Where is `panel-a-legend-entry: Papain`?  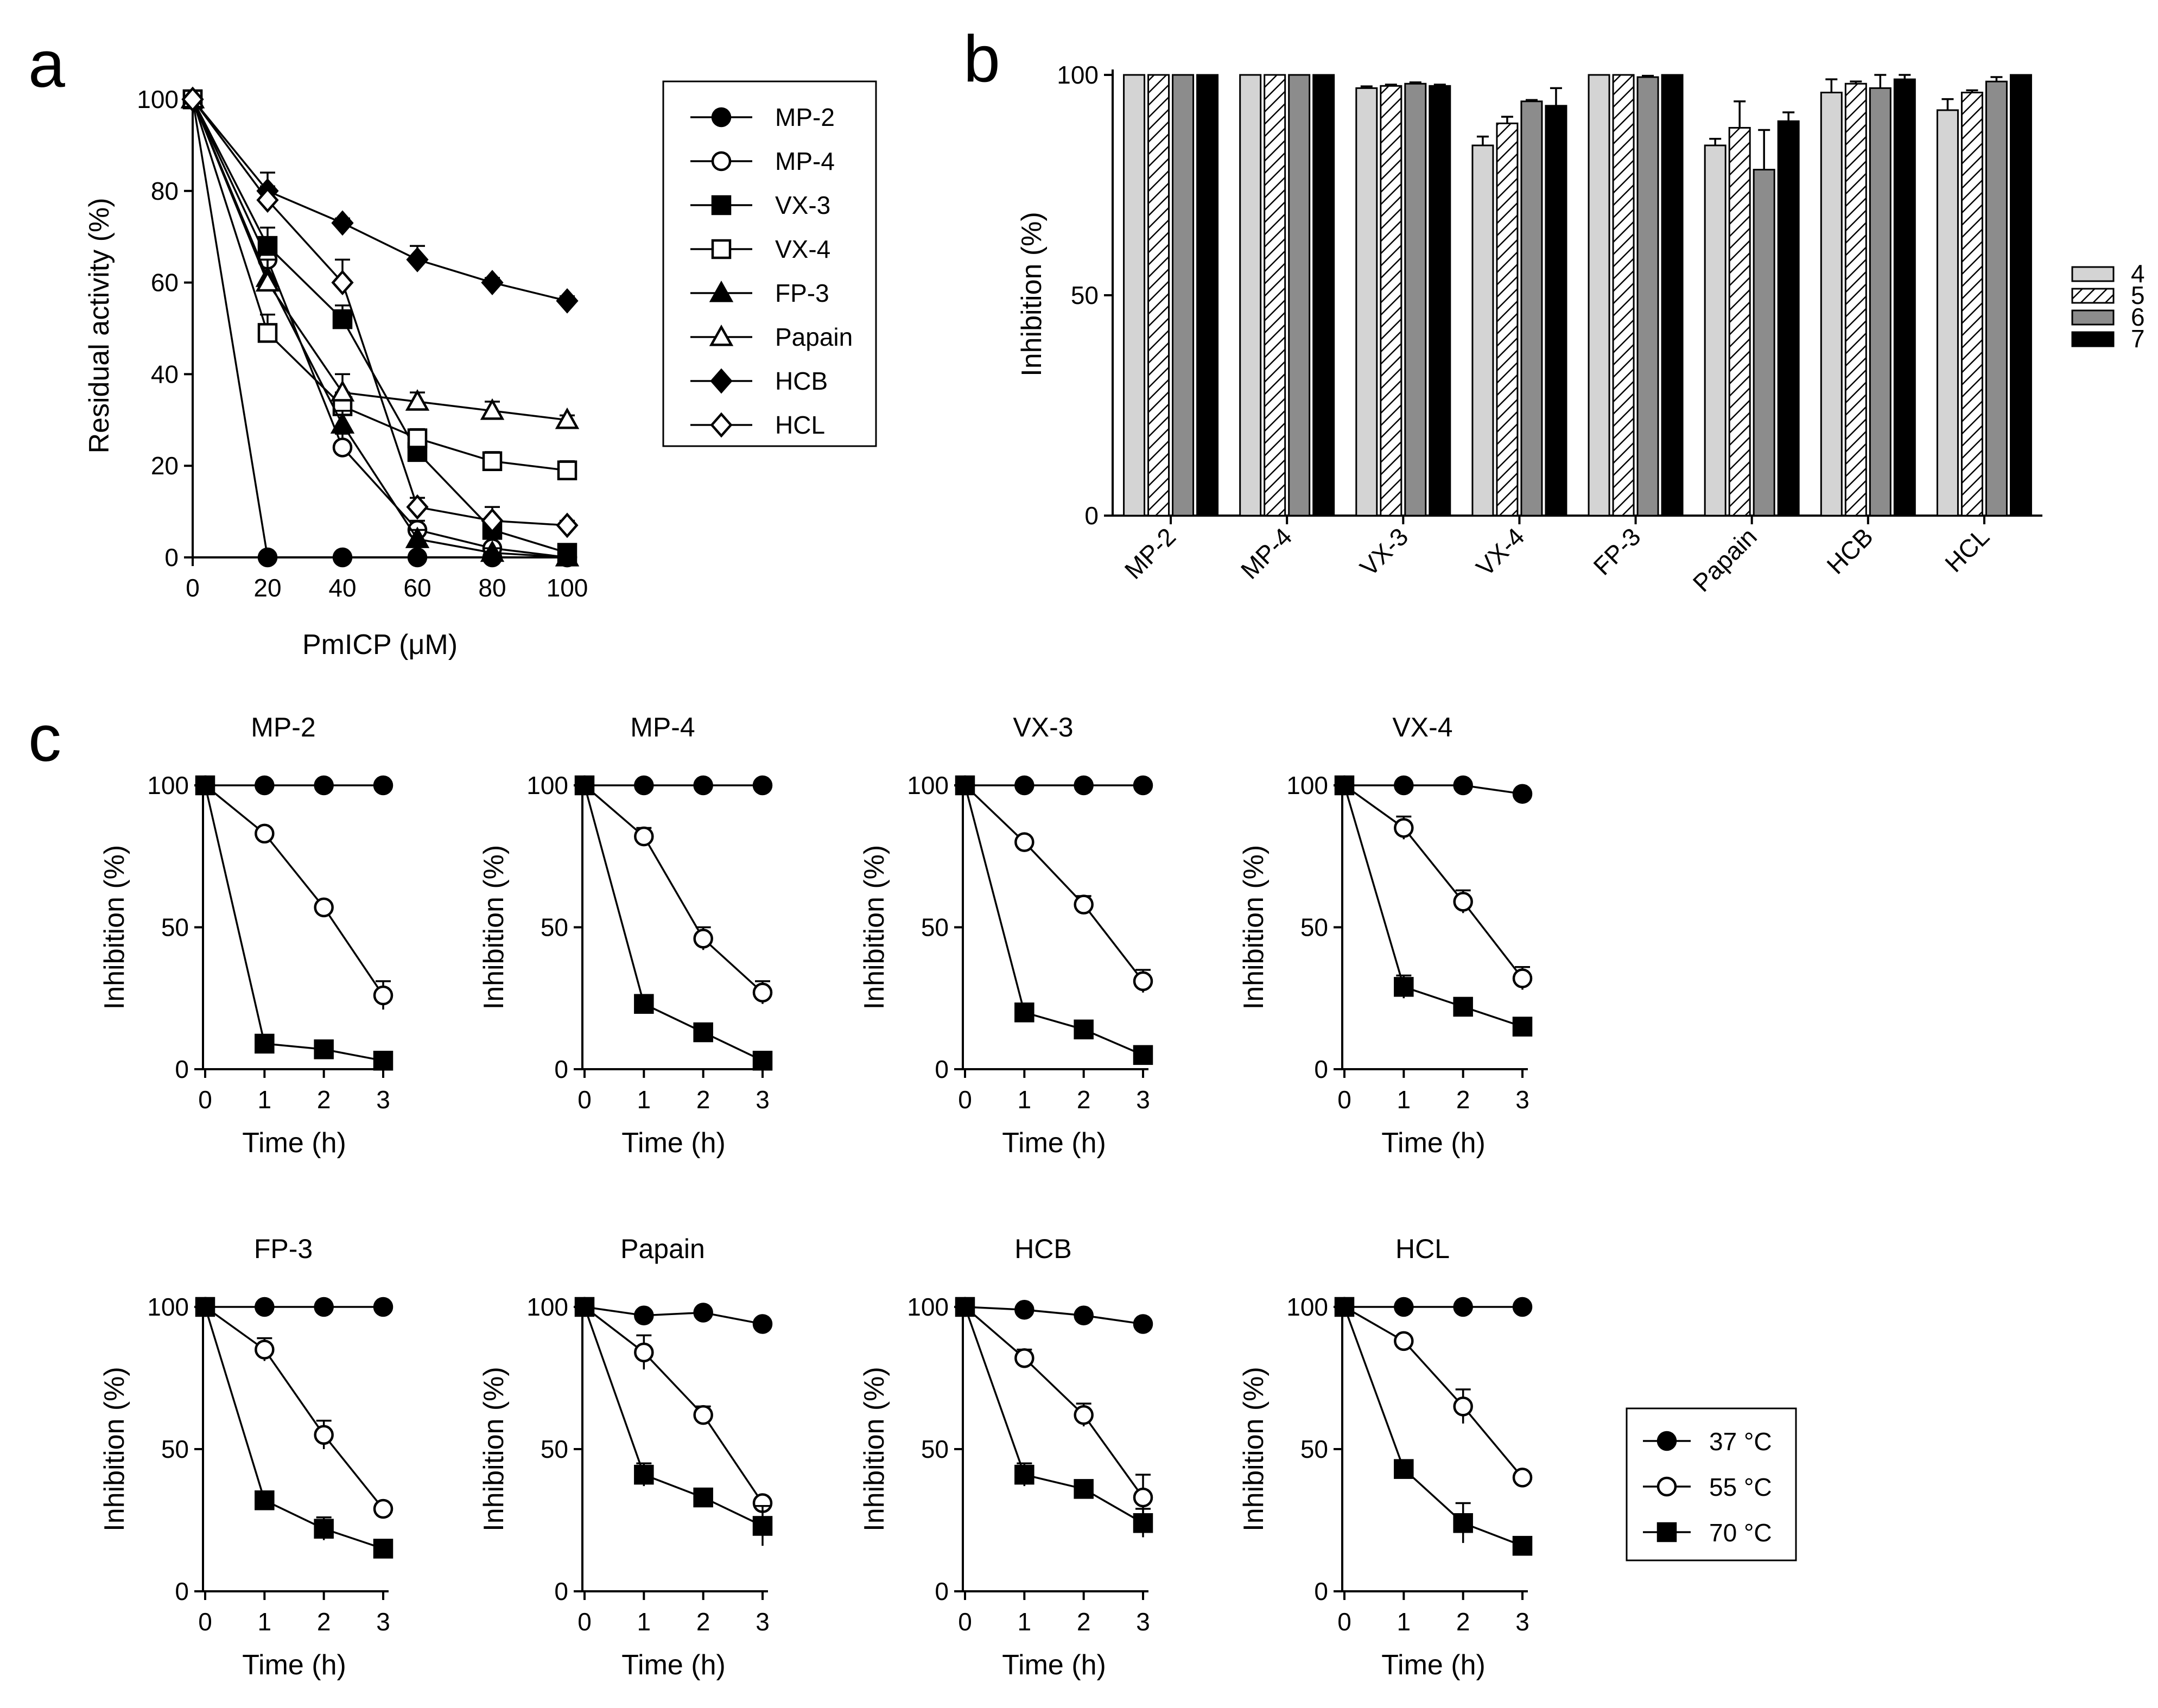
panel-a-legend-entry: Papain is located at coordinates (771, 337).